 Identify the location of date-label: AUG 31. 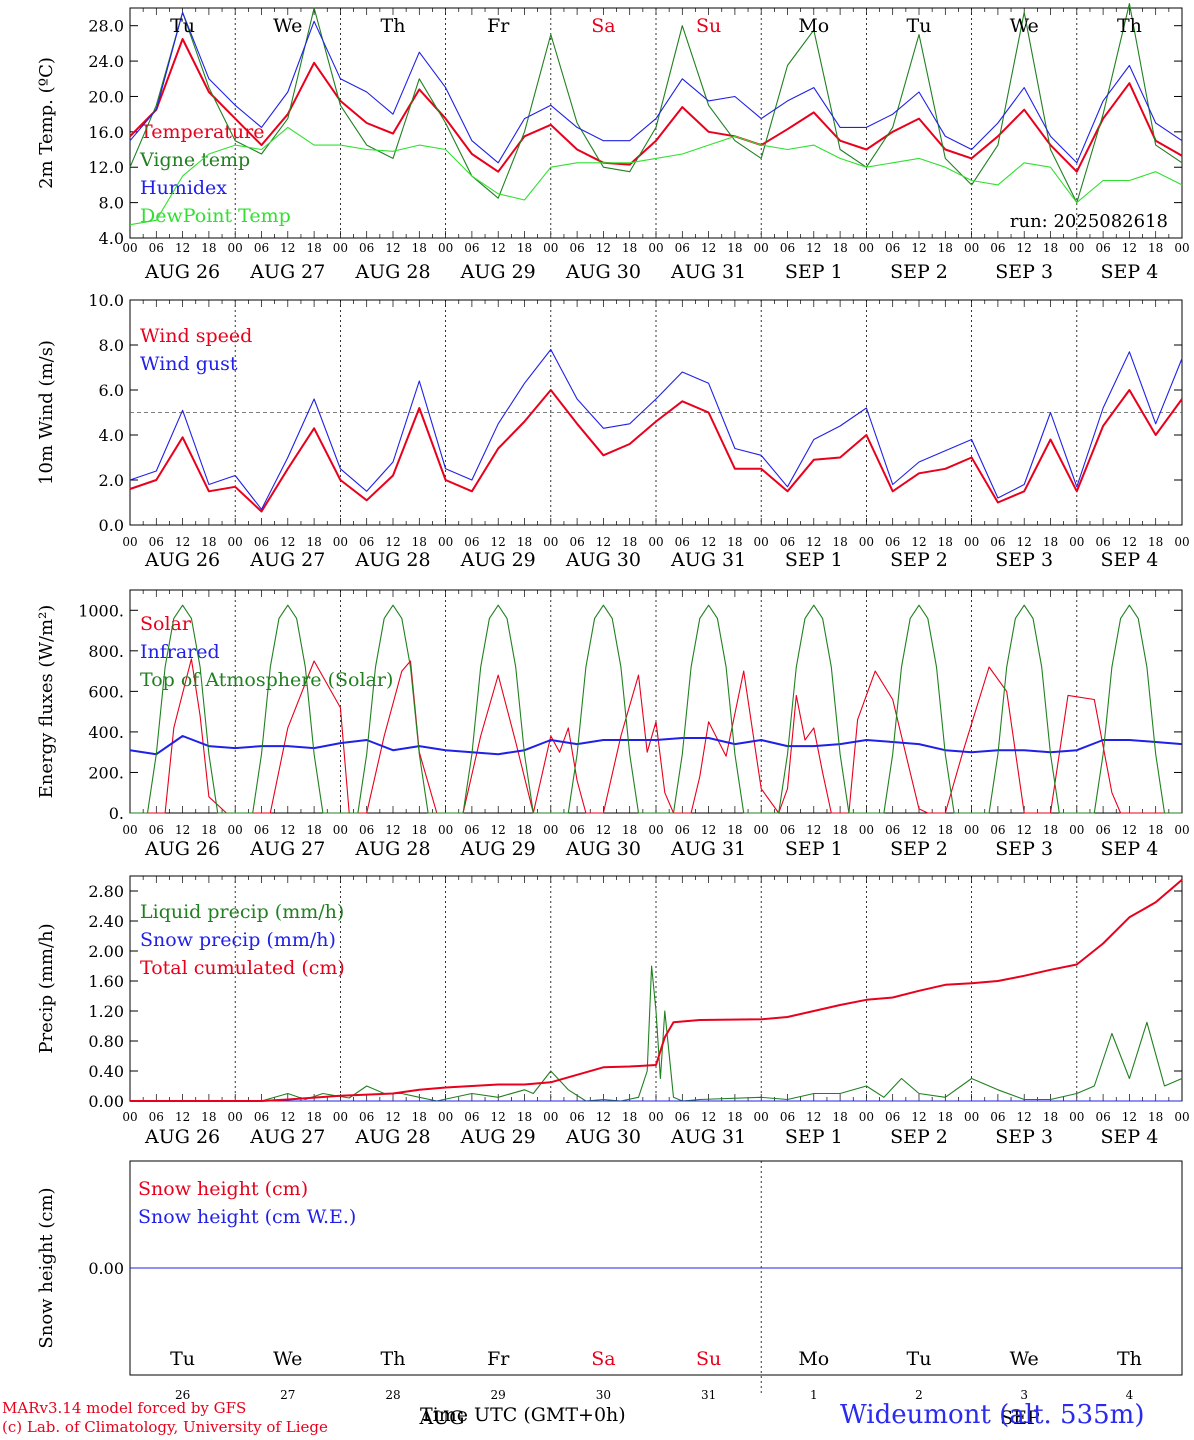
(708, 272).